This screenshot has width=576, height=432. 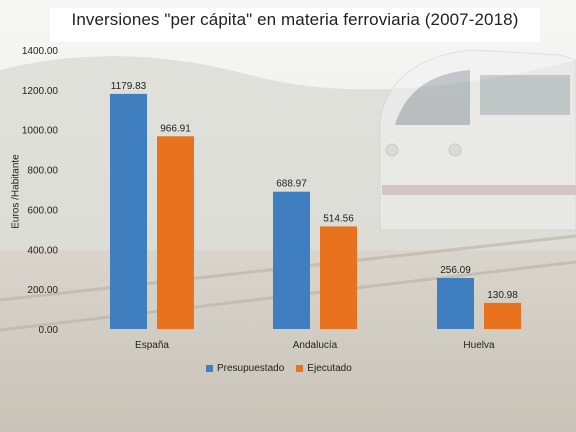 I want to click on x-tick-label: Andalucía, so click(x=315, y=345).